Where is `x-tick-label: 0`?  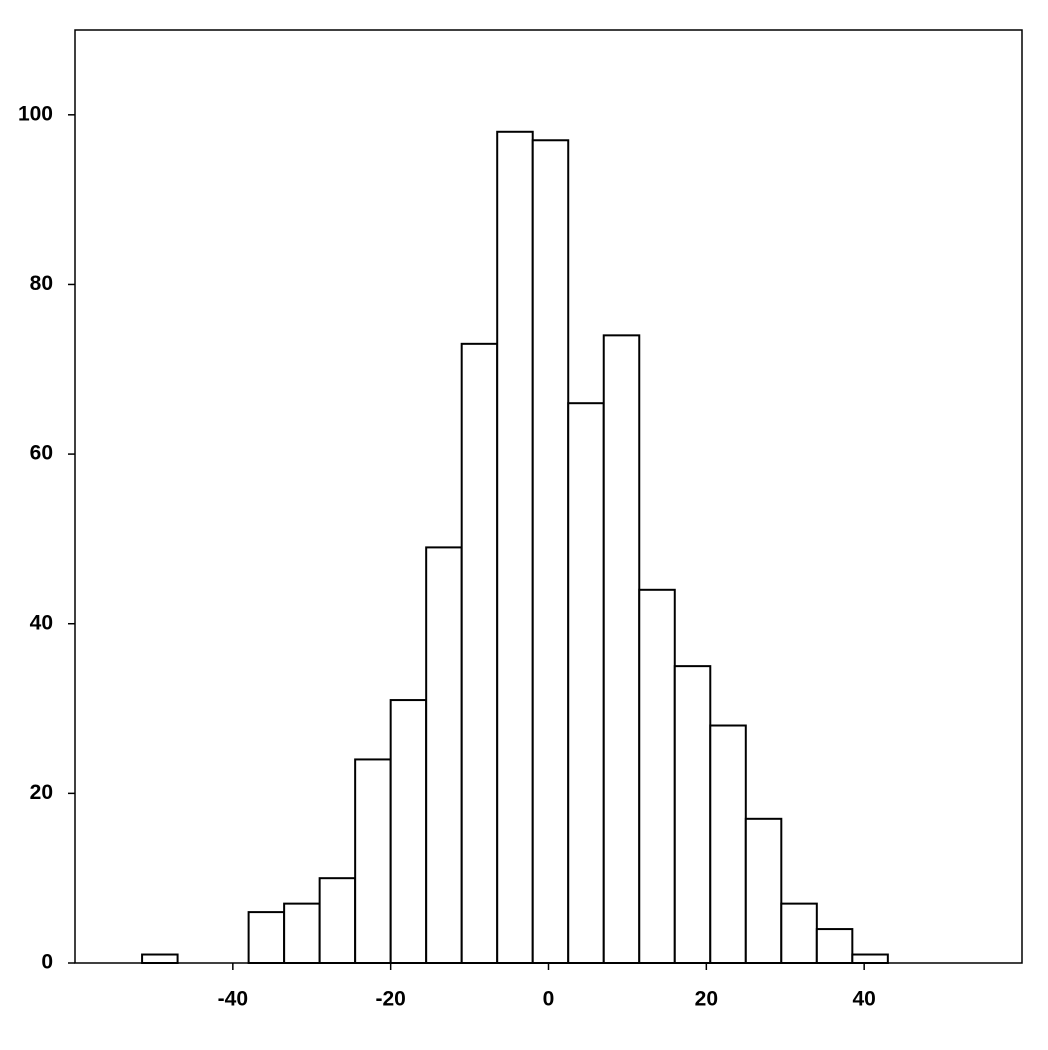 x-tick-label: 0 is located at coordinates (549, 999).